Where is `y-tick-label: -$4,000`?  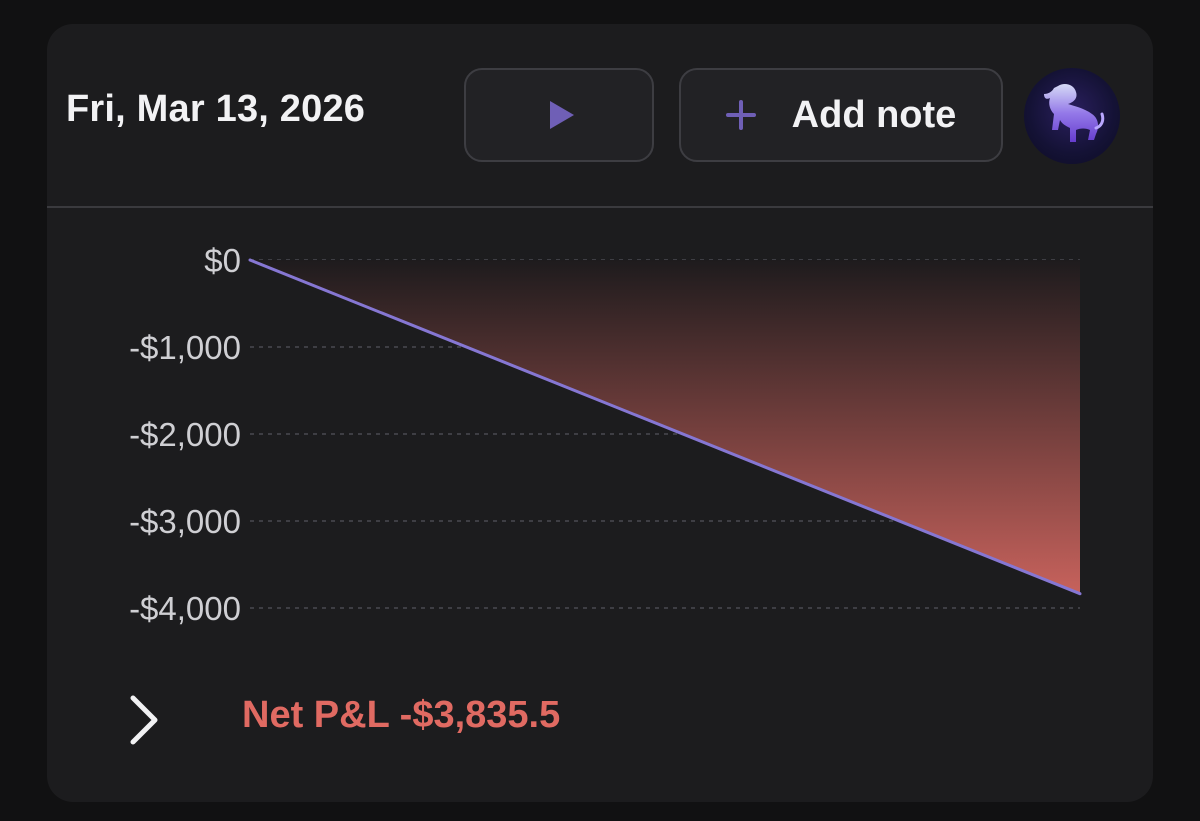
y-tick-label: -$4,000 is located at coordinates (185, 608).